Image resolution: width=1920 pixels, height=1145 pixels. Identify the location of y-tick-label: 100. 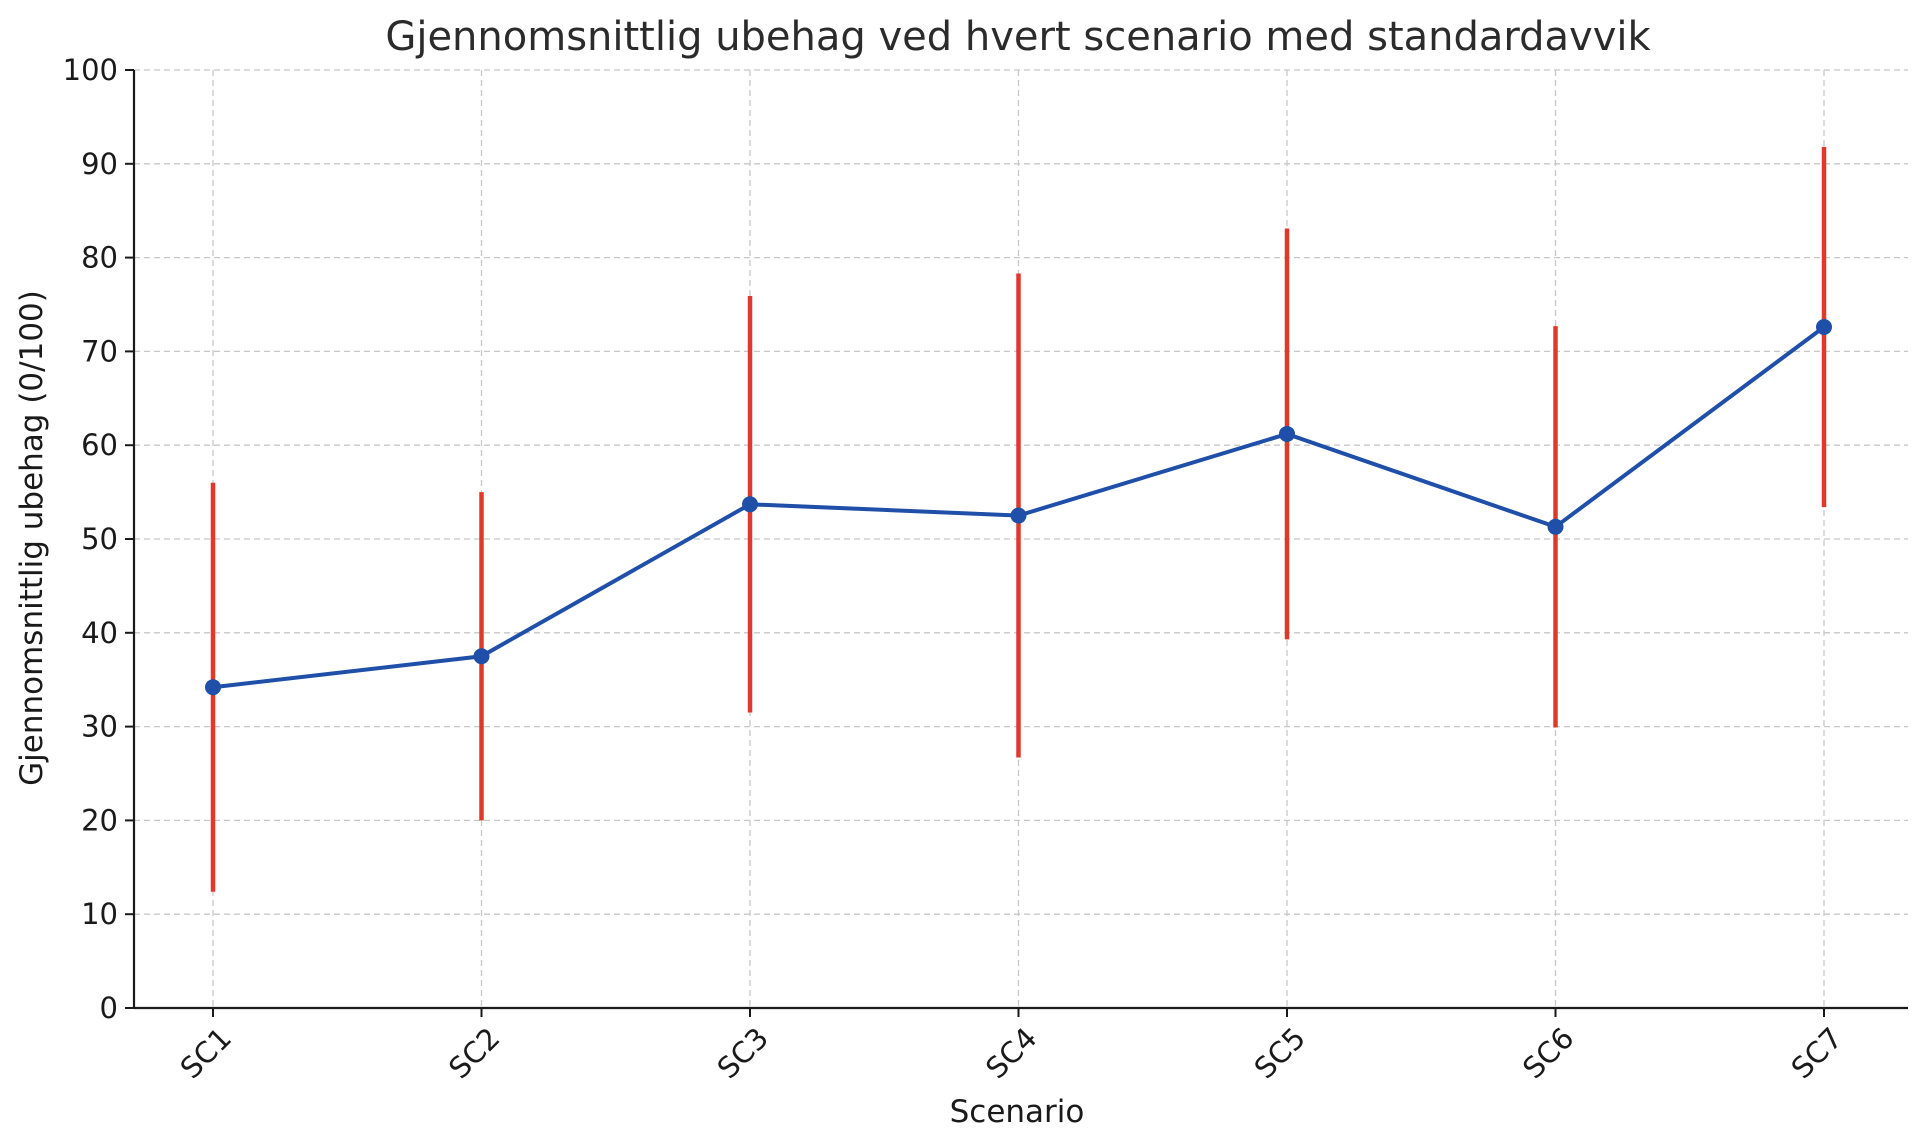
(90, 70).